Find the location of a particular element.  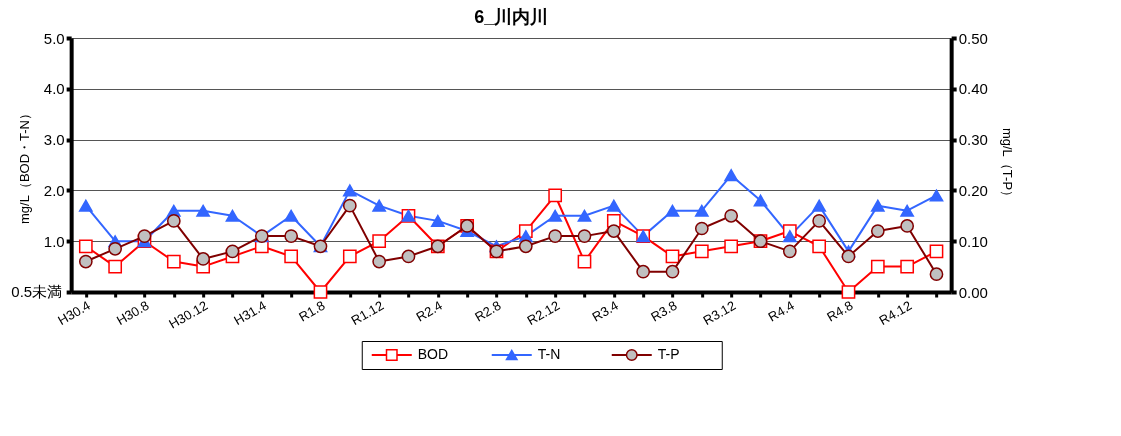

y2-tick-label: 0.40 is located at coordinates (973, 89).